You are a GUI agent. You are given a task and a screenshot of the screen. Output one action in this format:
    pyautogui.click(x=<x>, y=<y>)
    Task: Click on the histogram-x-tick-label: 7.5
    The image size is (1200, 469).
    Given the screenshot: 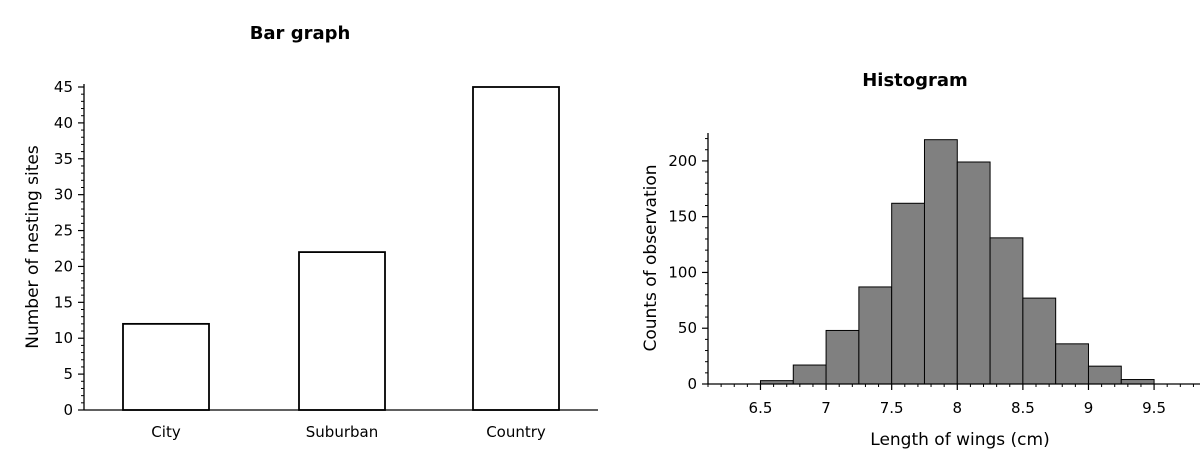 What is the action you would take?
    pyautogui.click(x=892, y=408)
    